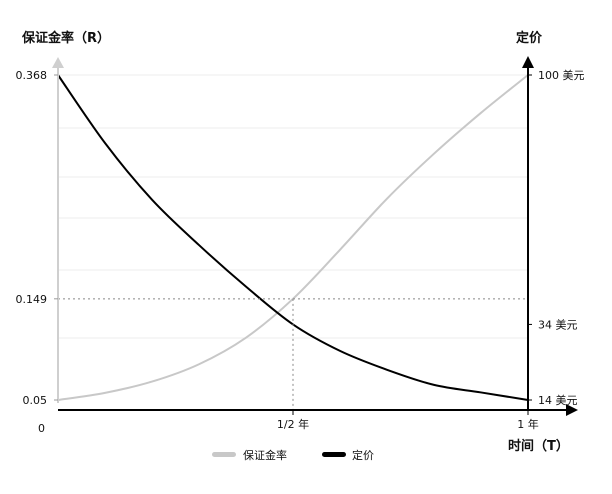 The width and height of the screenshot is (612, 494). I want to click on legend-label-price: 定价, so click(363, 455).